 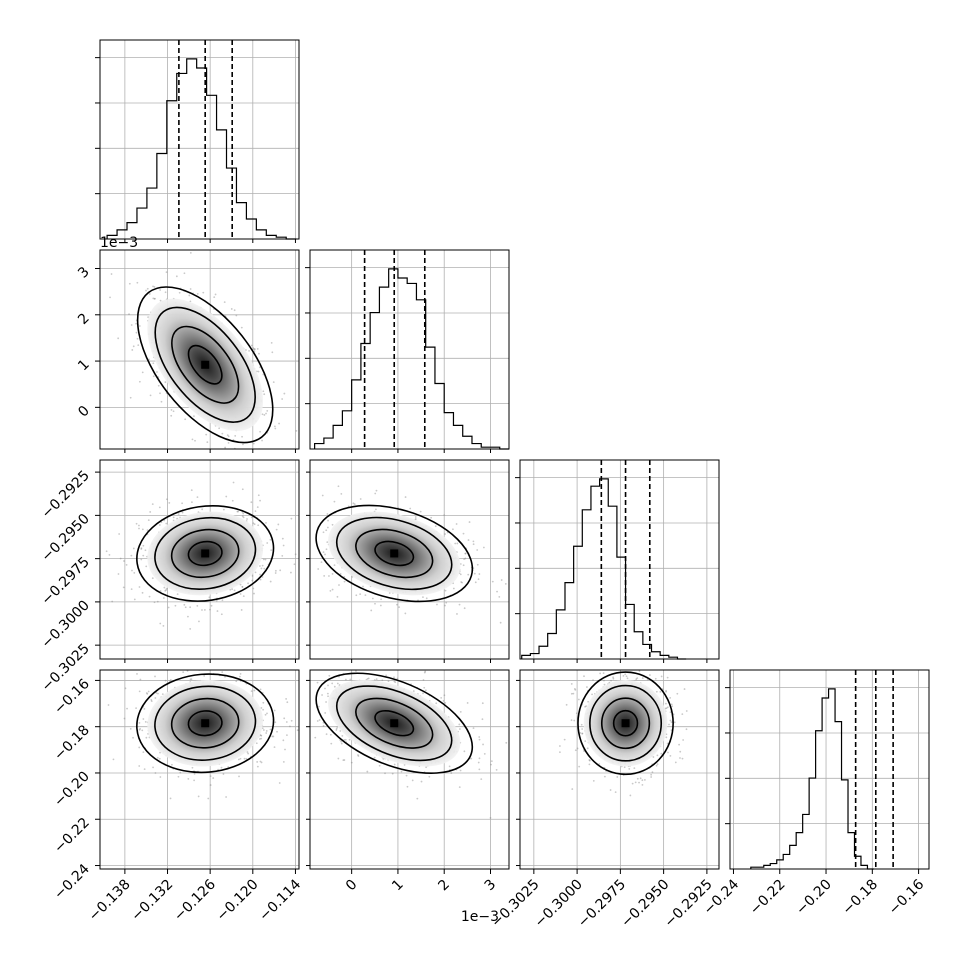 I want to click on x-tick-label-0-4: −0.114, so click(x=280, y=900).